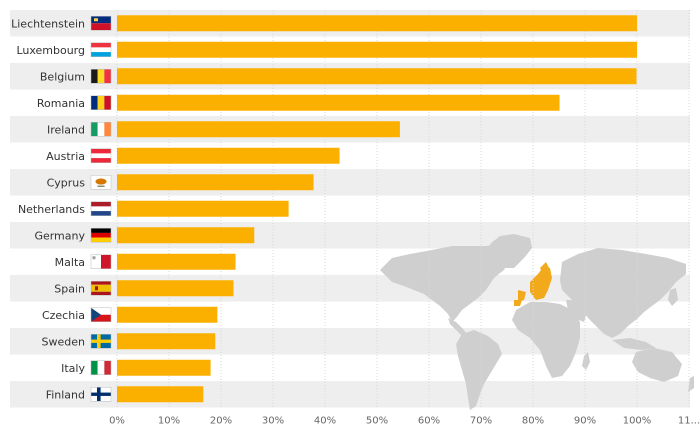 This screenshot has width=700, height=433. I want to click on bar-germany, so click(186, 235).